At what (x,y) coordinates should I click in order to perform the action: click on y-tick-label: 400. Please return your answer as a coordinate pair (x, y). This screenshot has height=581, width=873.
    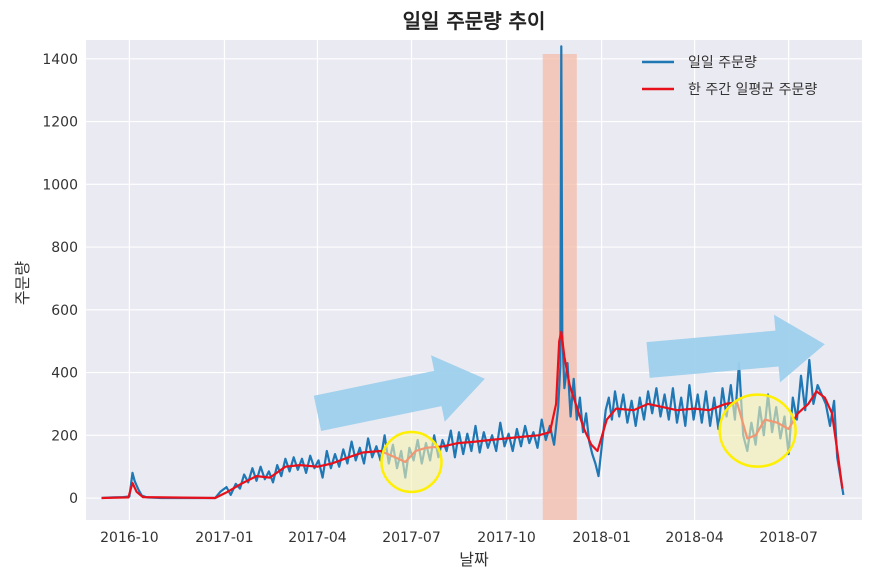
    Looking at the image, I should click on (64, 374).